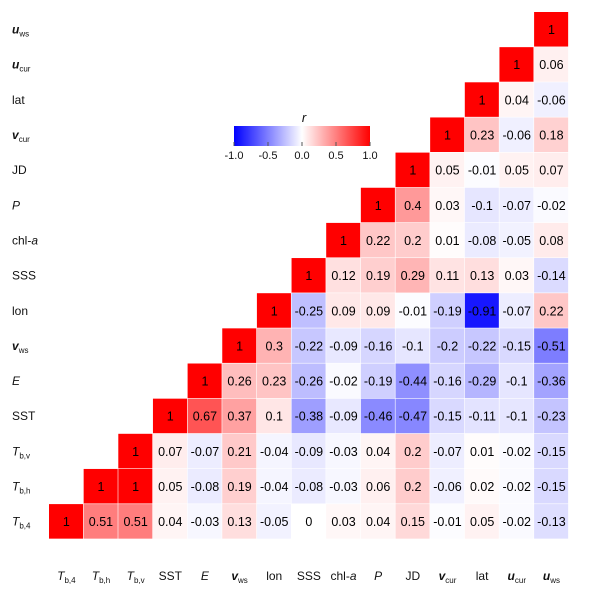  I want to click on y-tick-label: uws, so click(20, 31).